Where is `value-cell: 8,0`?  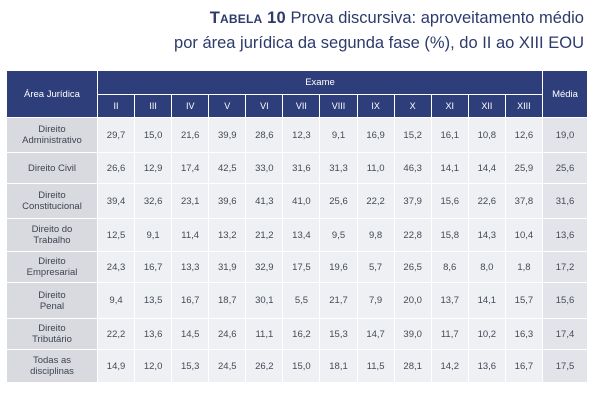 value-cell: 8,0 is located at coordinates (486, 267).